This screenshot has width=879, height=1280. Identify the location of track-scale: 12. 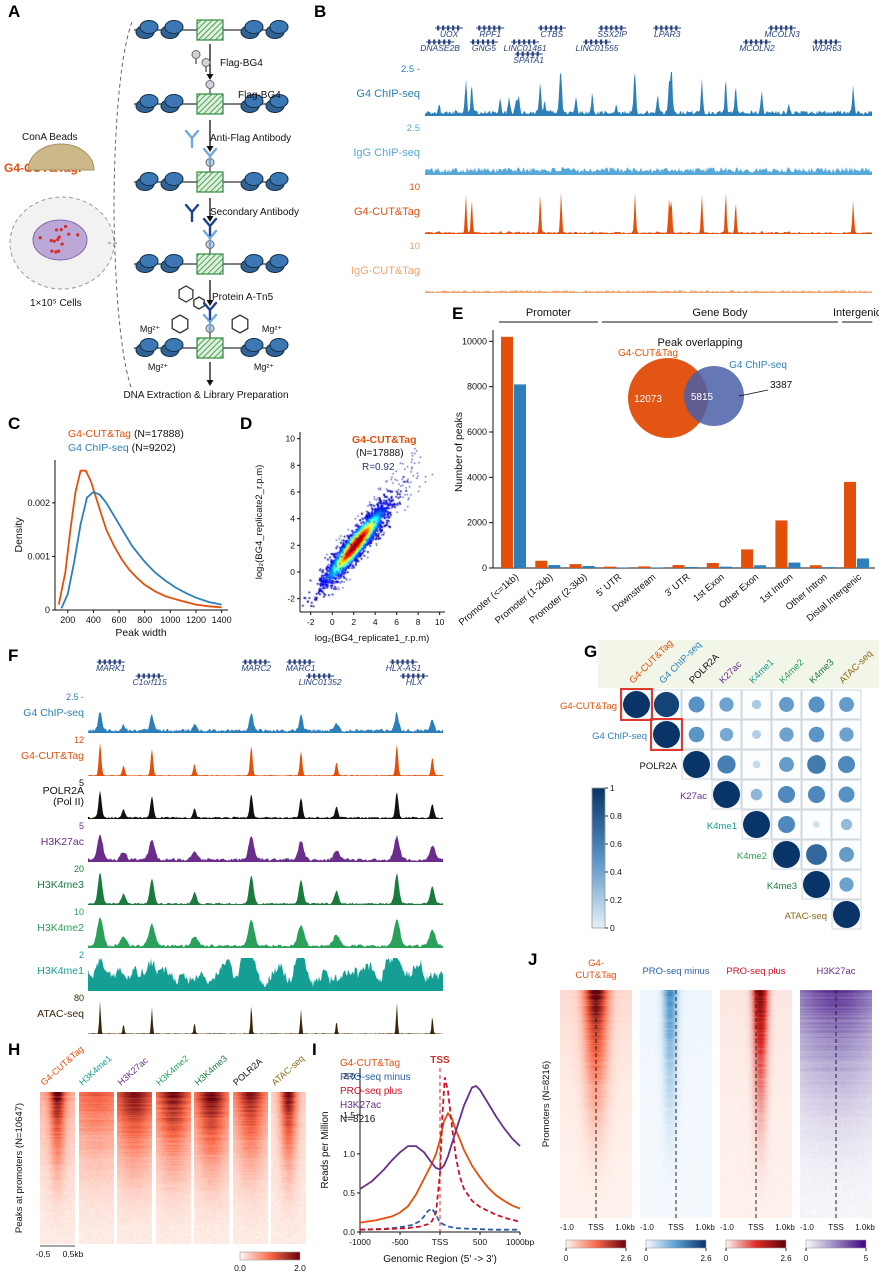
(79, 740).